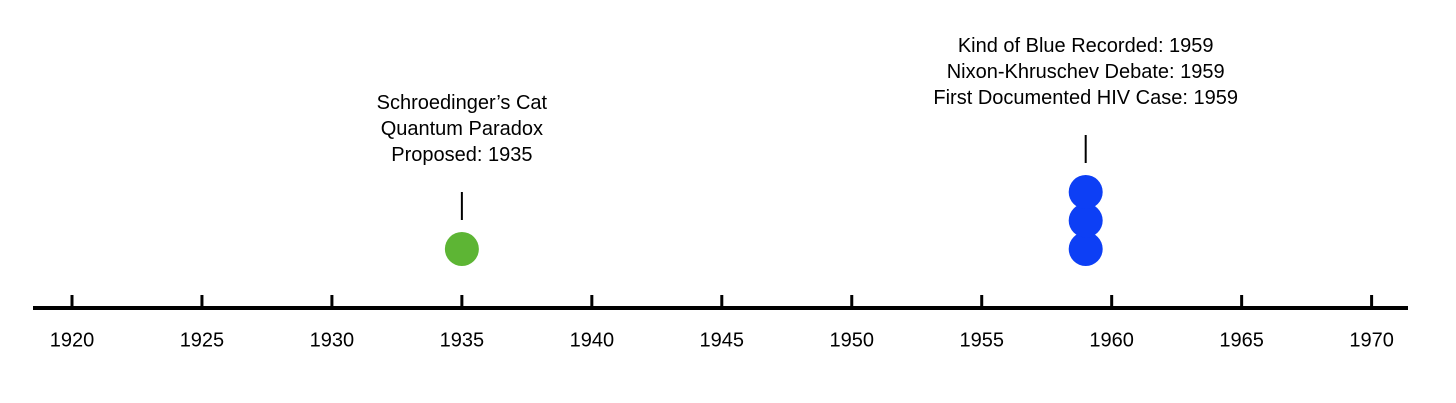  What do you see at coordinates (1085, 98) in the screenshot?
I see `event-label: First Documented HIV Case: 1959` at bounding box center [1085, 98].